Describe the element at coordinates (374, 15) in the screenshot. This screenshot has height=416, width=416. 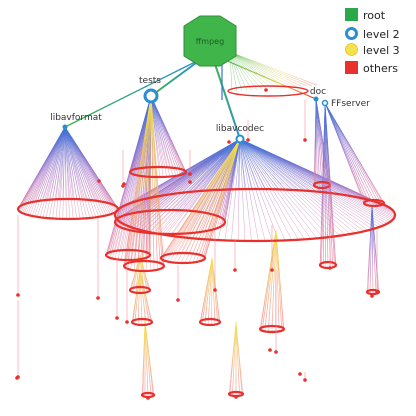
I see `legend-root-label: root` at that location.